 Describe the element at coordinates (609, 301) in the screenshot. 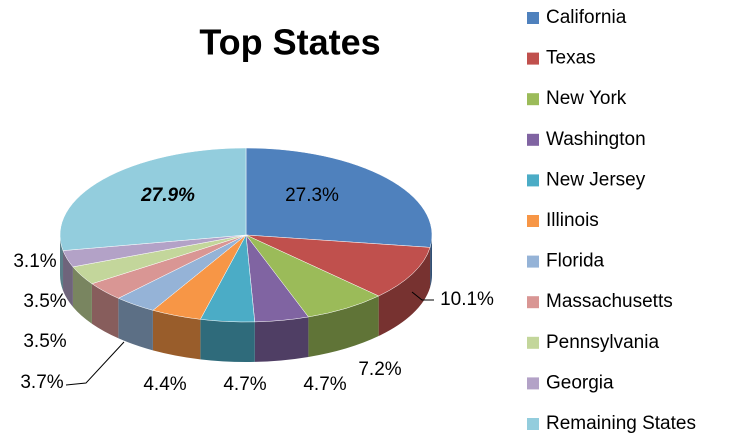

I see `legend-label: Massachusetts` at that location.